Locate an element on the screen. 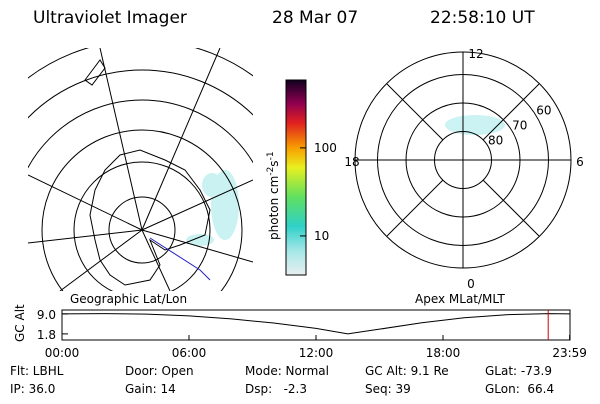  footer-field: Flt: LBHL is located at coordinates (37, 371).